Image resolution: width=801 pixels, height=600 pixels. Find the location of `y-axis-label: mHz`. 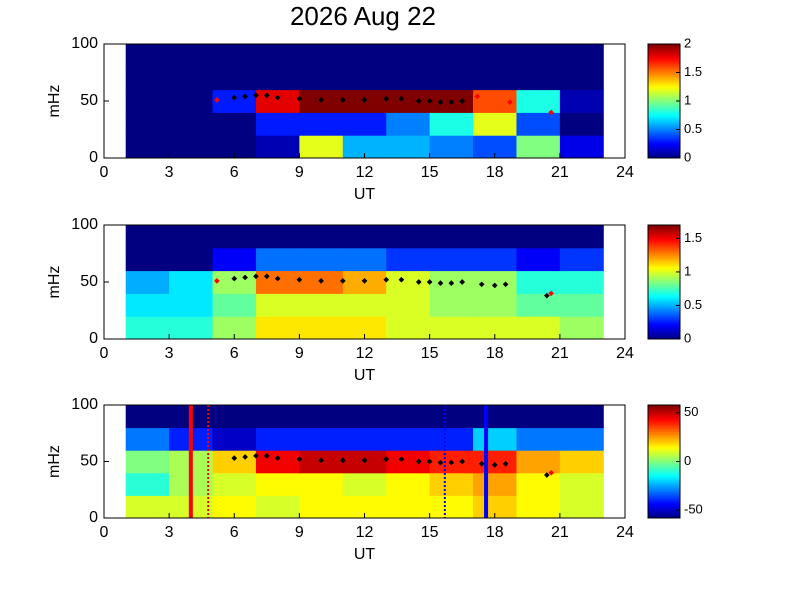

y-axis-label: mHz is located at coordinates (54, 282).